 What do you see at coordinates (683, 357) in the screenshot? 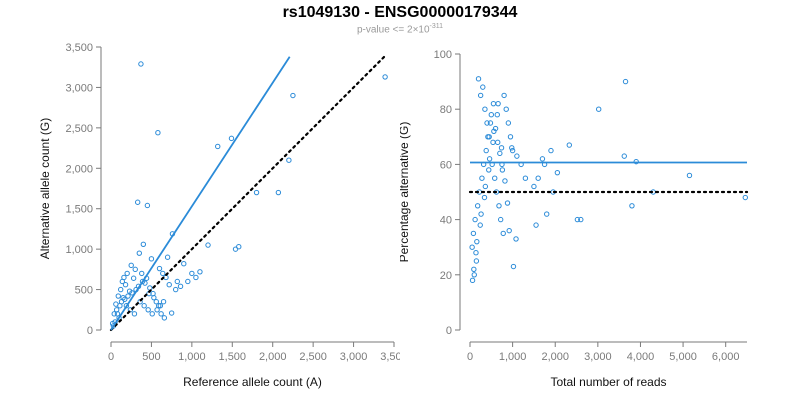
I see `right-x-tick-label: 5,000` at bounding box center [683, 357].